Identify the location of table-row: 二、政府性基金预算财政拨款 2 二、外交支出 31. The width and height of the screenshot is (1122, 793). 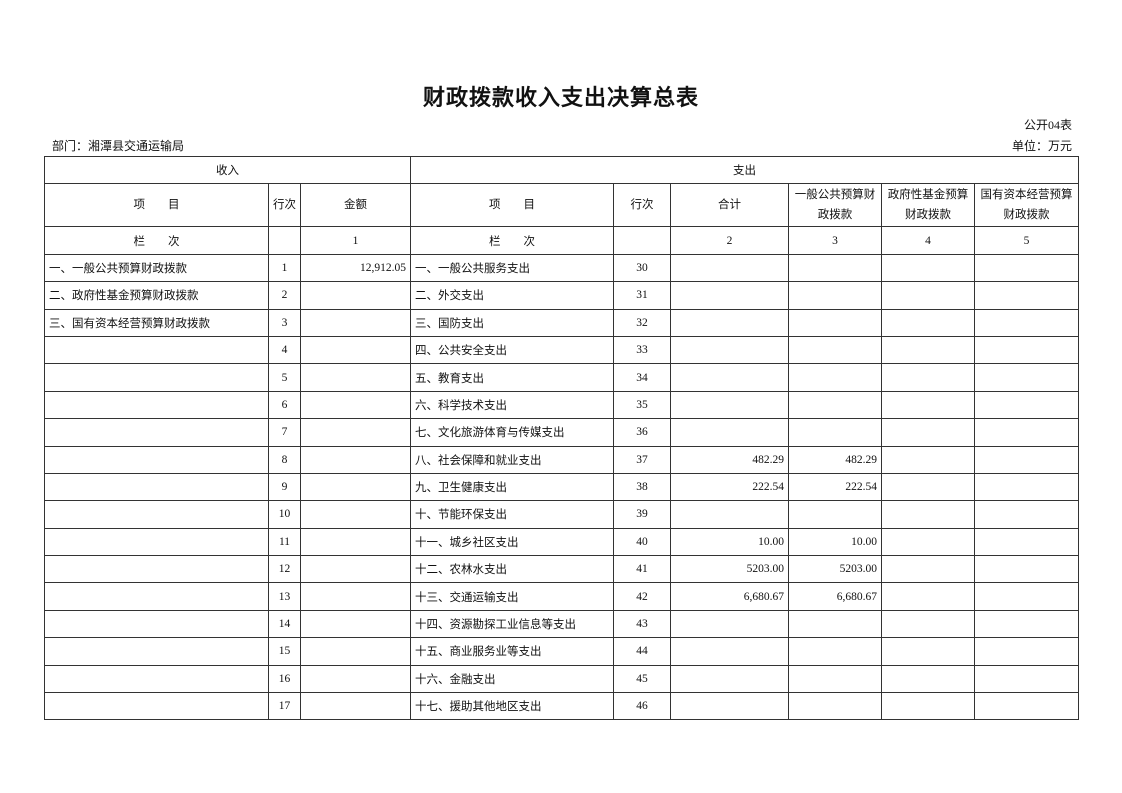
(561, 295).